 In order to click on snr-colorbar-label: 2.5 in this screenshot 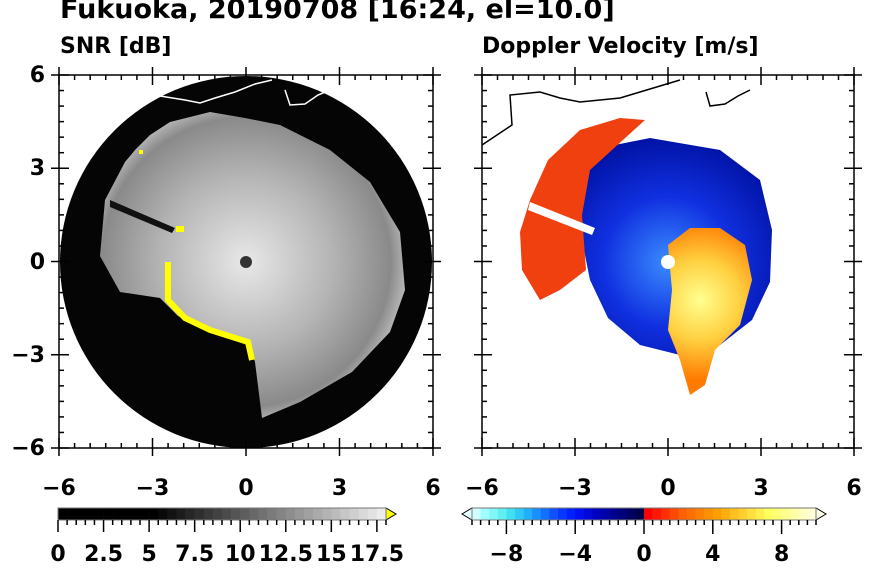, I will do `click(104, 554)`.